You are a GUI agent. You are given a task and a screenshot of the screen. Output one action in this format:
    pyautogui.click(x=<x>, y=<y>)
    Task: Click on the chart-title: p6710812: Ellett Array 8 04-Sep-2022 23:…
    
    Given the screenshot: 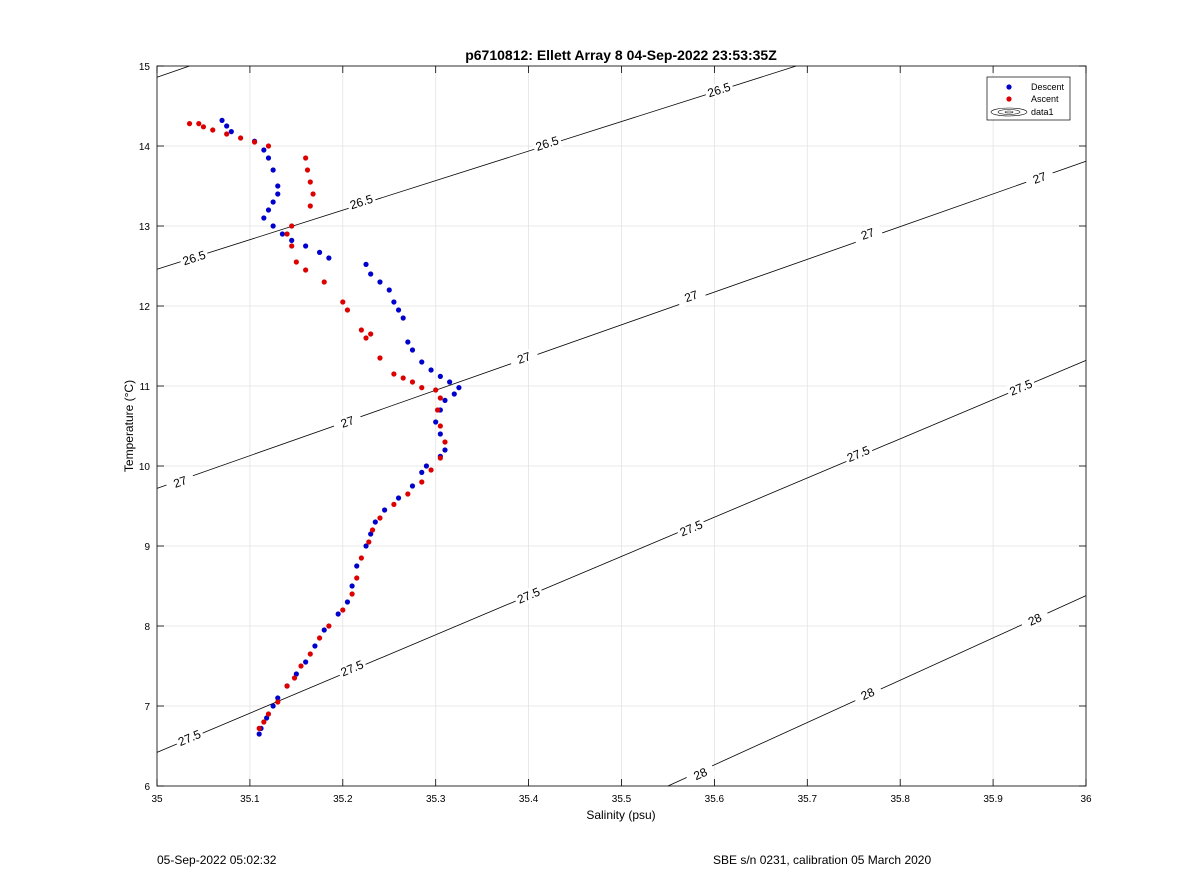 What is the action you would take?
    pyautogui.click(x=621, y=55)
    